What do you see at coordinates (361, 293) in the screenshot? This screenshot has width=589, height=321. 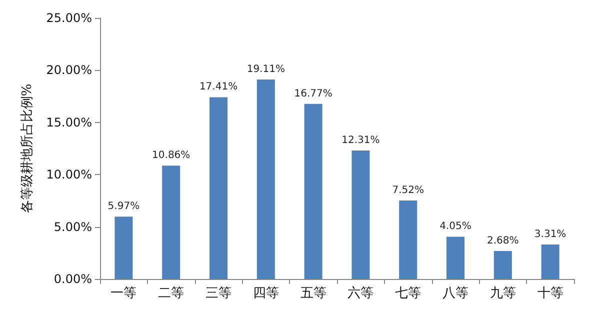 I see `x-tick-label: 六等` at bounding box center [361, 293].